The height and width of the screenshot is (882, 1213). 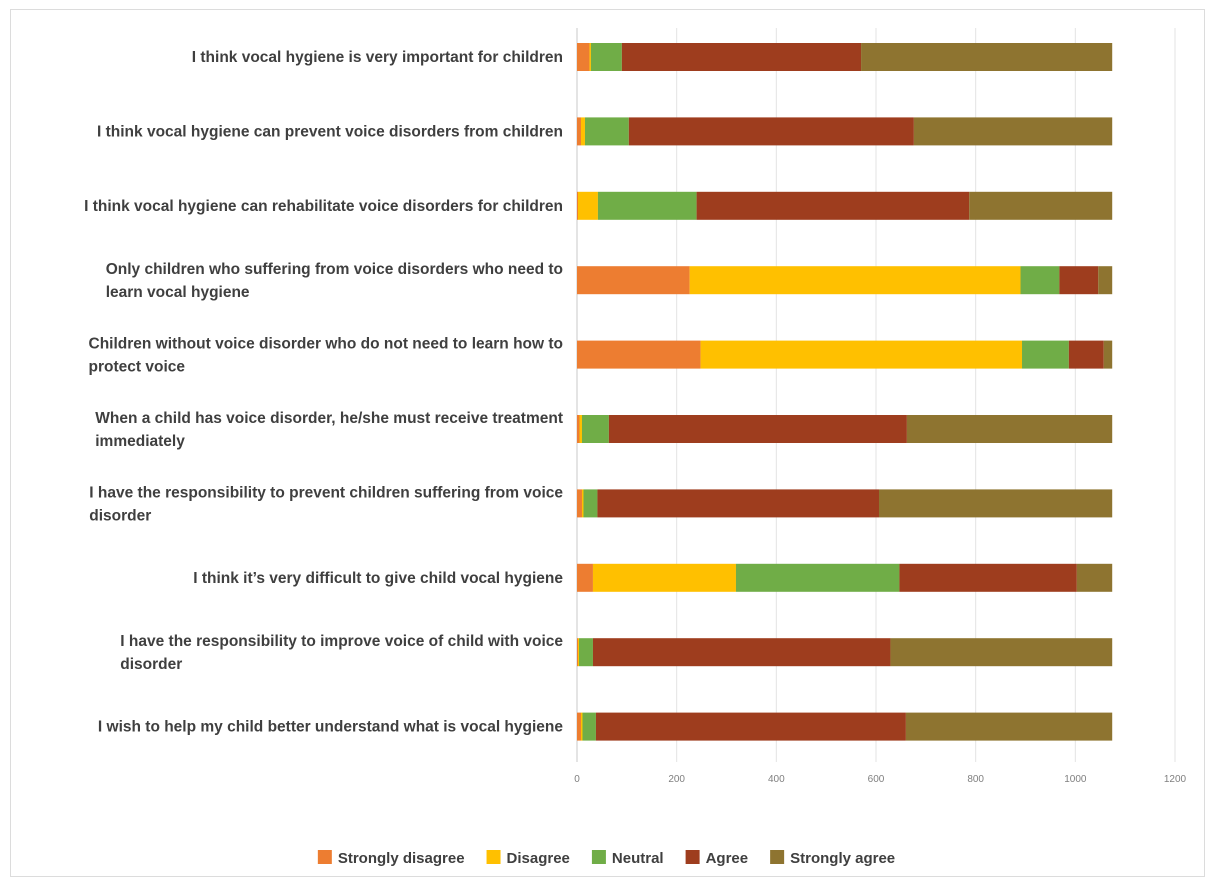 I want to click on x-tick-label: 400, so click(x=776, y=779).